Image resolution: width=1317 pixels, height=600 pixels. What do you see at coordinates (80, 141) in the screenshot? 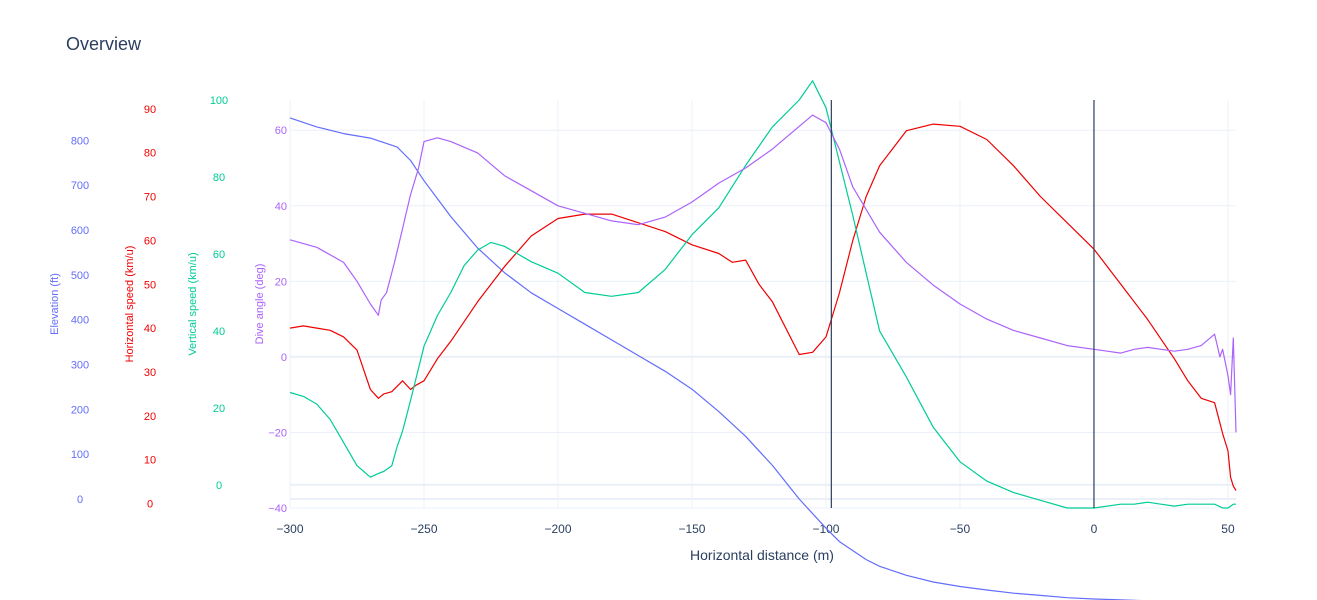
I see `elevation-tick-label: 800` at bounding box center [80, 141].